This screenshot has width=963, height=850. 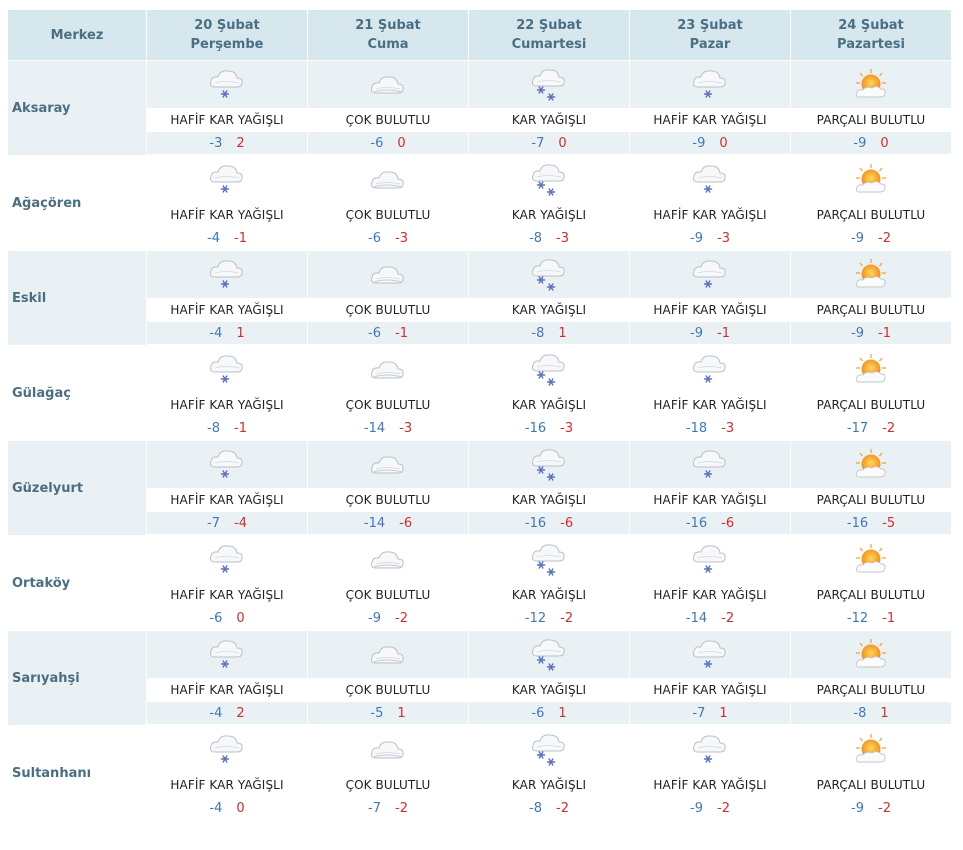 I want to click on snow-icon, so click(x=549, y=560).